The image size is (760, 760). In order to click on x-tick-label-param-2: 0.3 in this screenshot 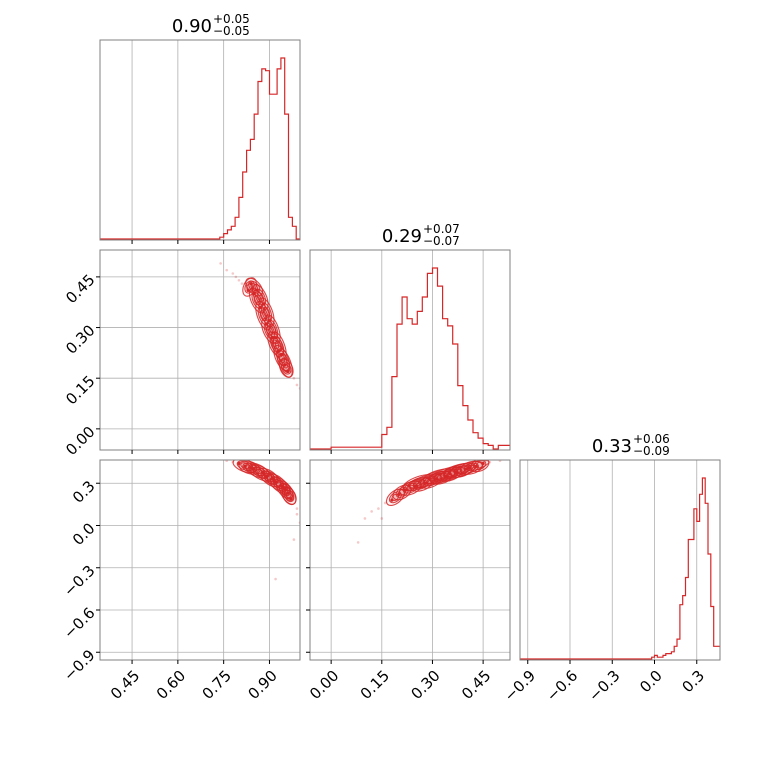, I will do `click(693, 682)`.